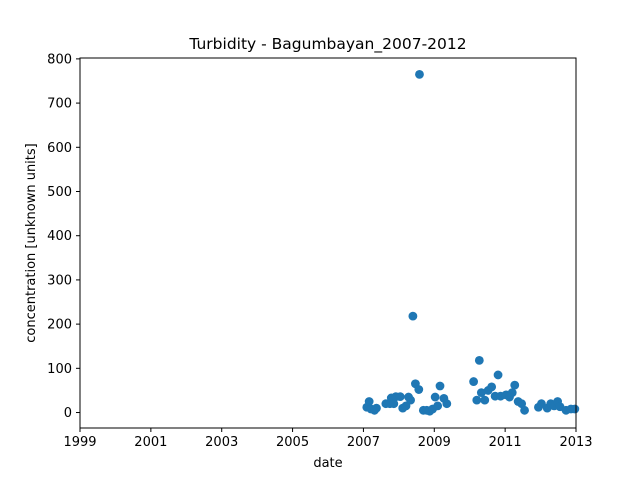  Describe the element at coordinates (31, 242) in the screenshot. I see `y-axis-label: concentration [unknown units]` at that location.